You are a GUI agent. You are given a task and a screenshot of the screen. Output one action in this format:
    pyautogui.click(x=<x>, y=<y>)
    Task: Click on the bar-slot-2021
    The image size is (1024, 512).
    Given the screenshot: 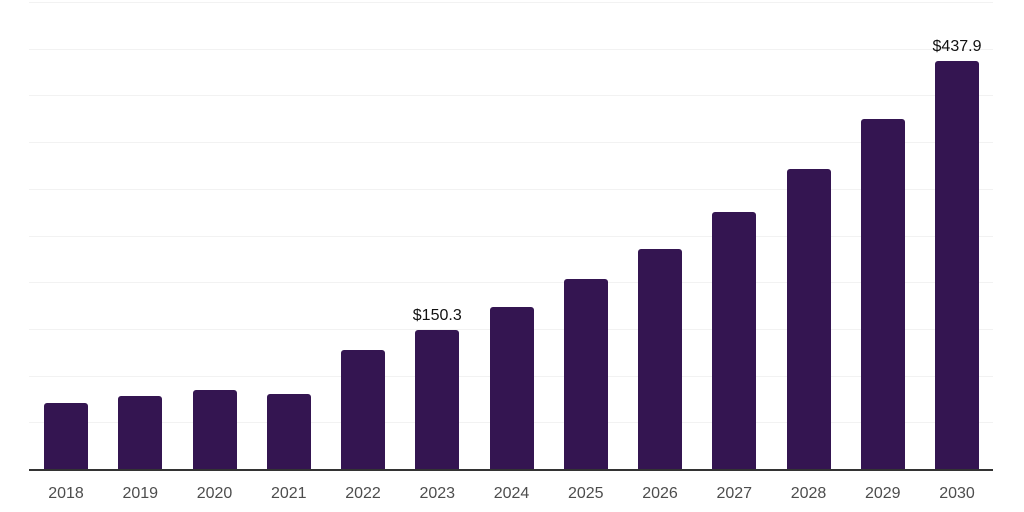 What is the action you would take?
    pyautogui.click(x=288, y=431)
    